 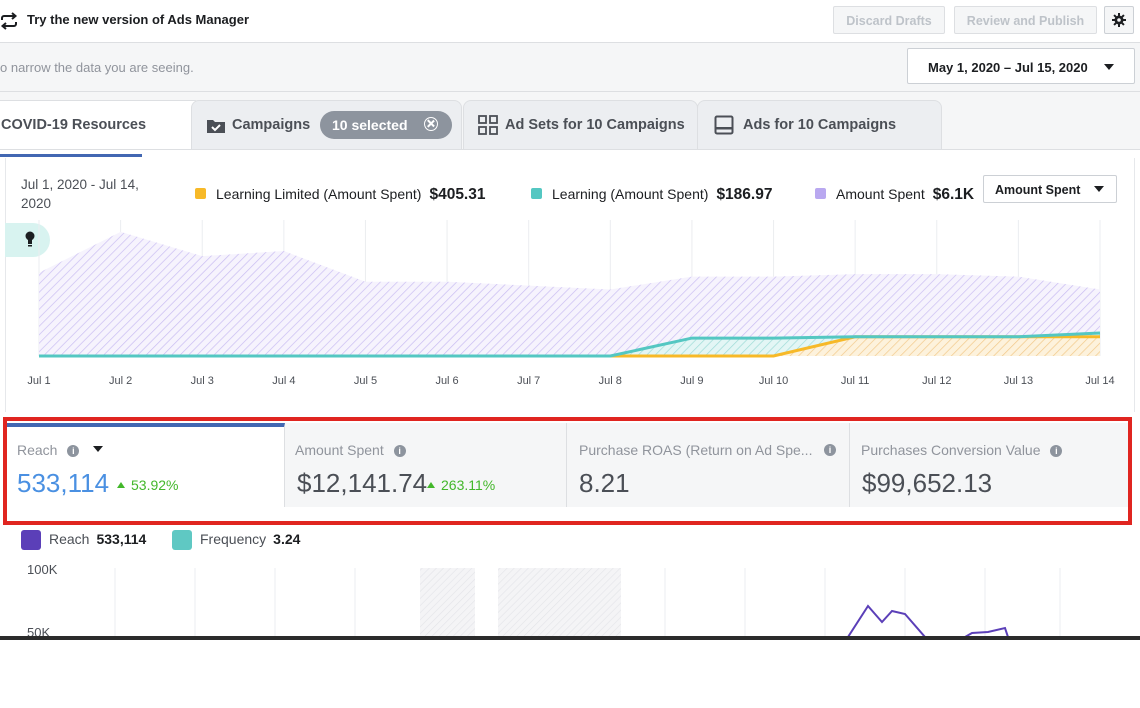 I want to click on chart-metric-label: Amount Spent, so click(x=1038, y=190).